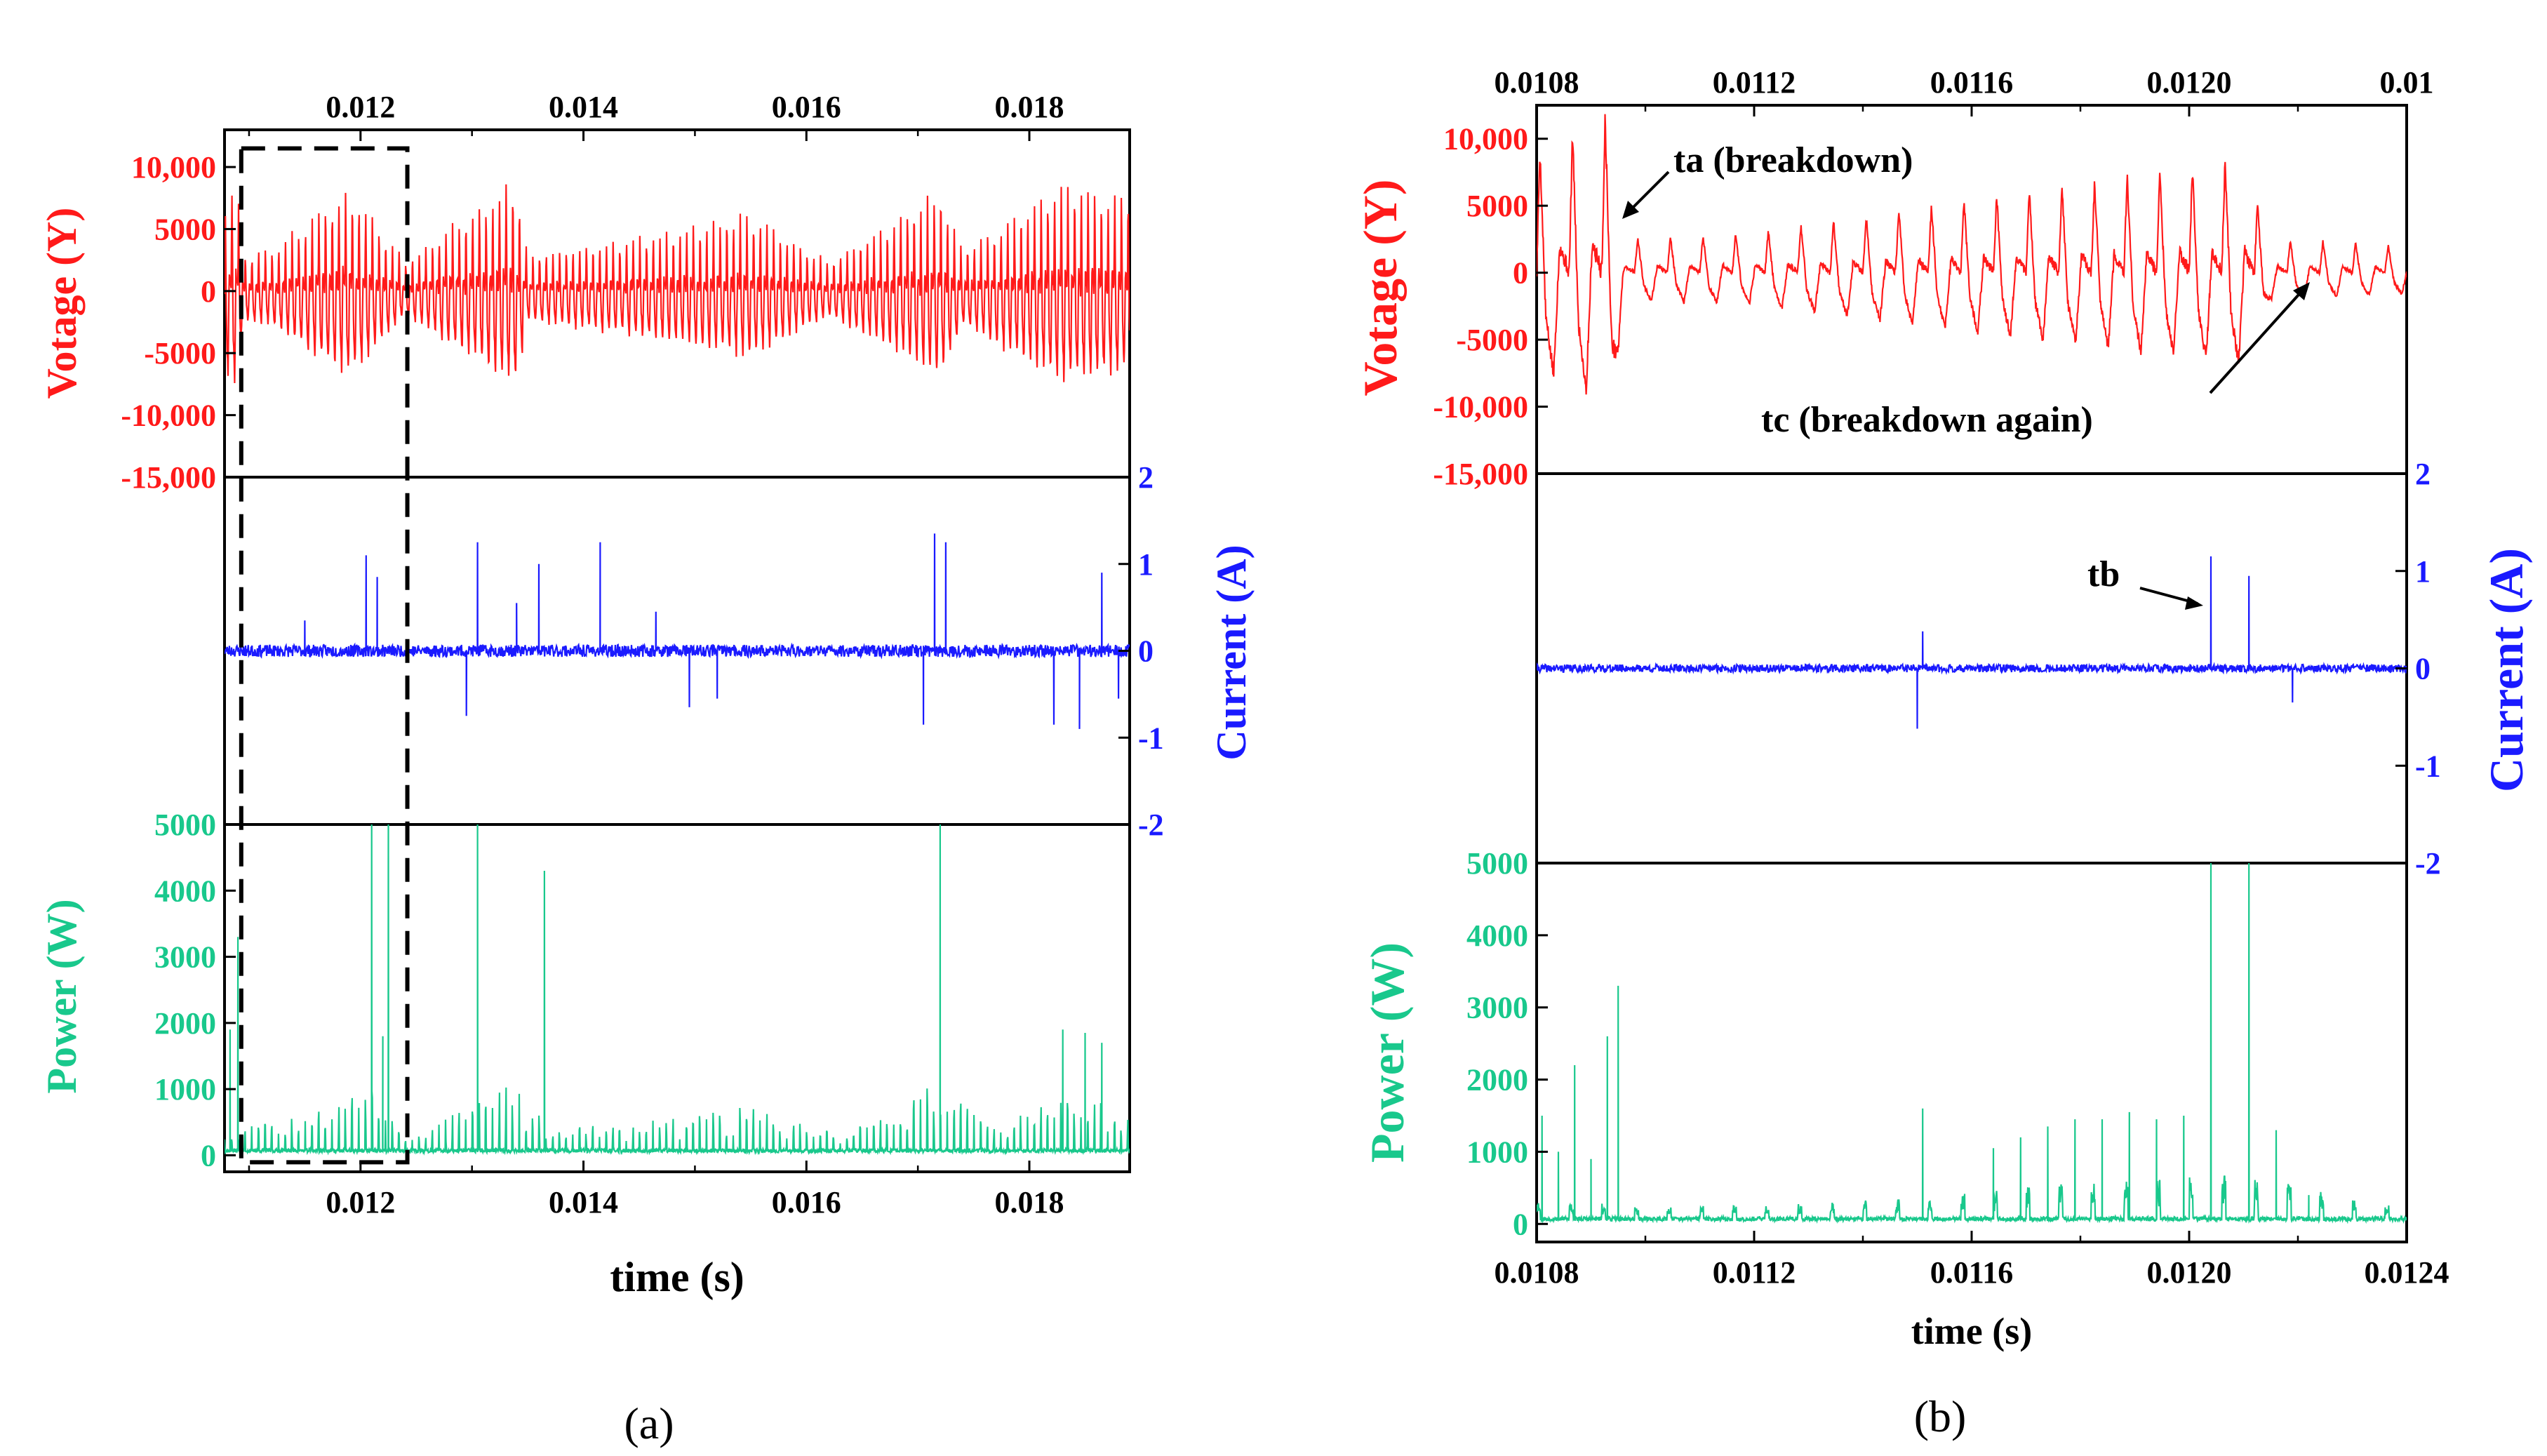  What do you see at coordinates (1754, 1272) in the screenshot?
I see `b-power-x-tick-label: 0.0112` at bounding box center [1754, 1272].